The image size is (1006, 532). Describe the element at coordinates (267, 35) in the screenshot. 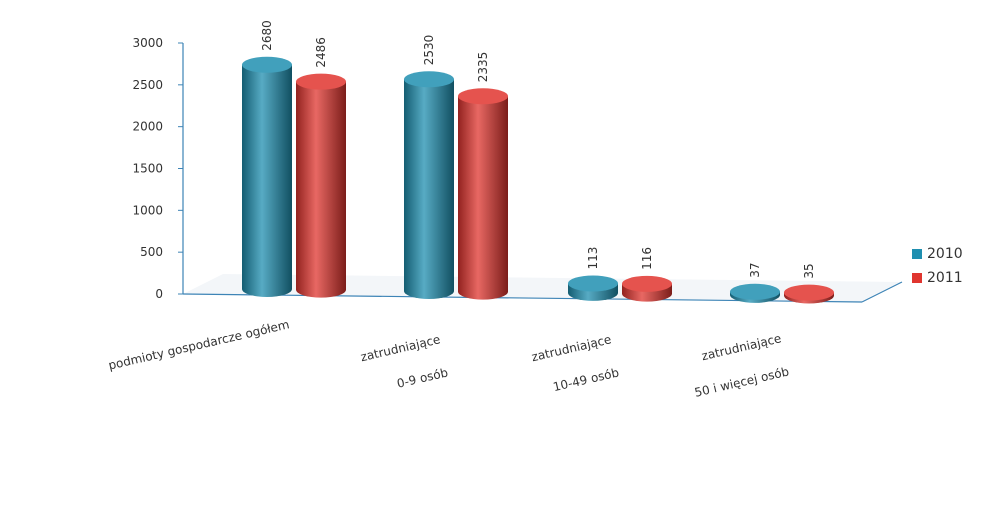

I see `data-label-2010-0: 2680` at that location.